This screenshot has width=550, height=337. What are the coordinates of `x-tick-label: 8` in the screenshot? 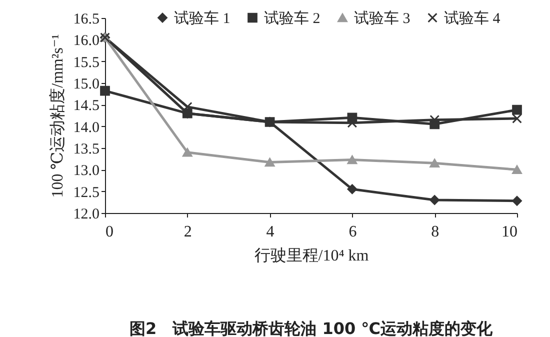 It's located at (435, 232).